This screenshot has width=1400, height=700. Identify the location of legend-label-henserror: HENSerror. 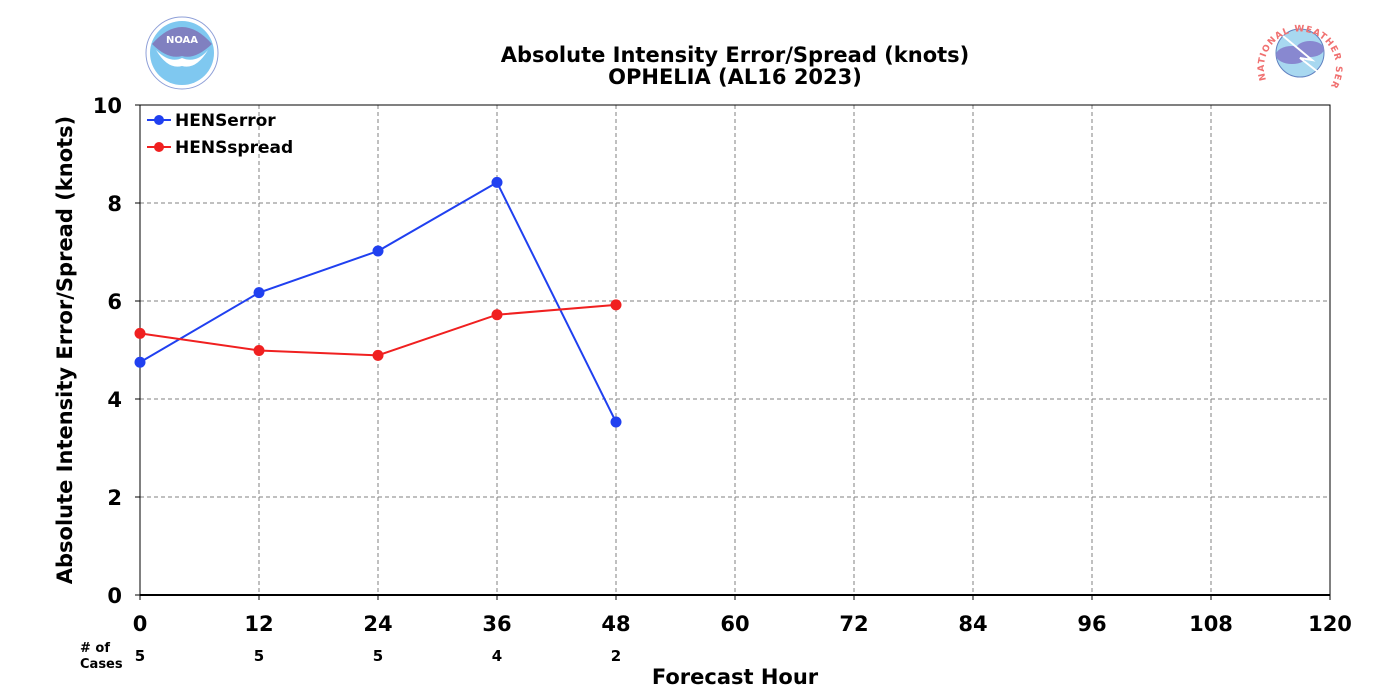
(225, 121).